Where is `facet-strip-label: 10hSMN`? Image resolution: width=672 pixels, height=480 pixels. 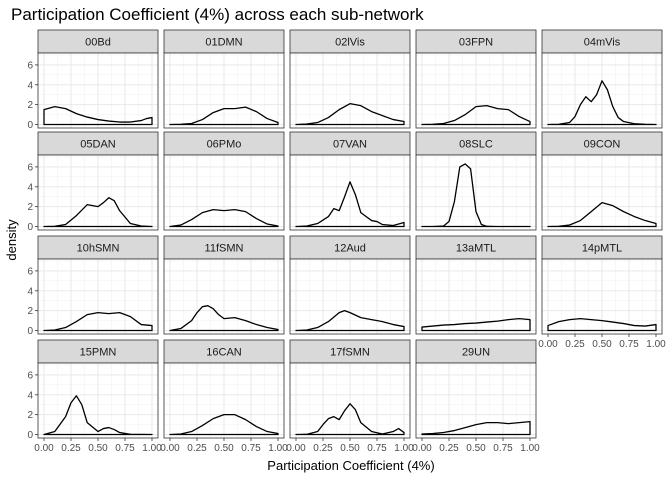 facet-strip-label: 10hSMN is located at coordinates (98, 249).